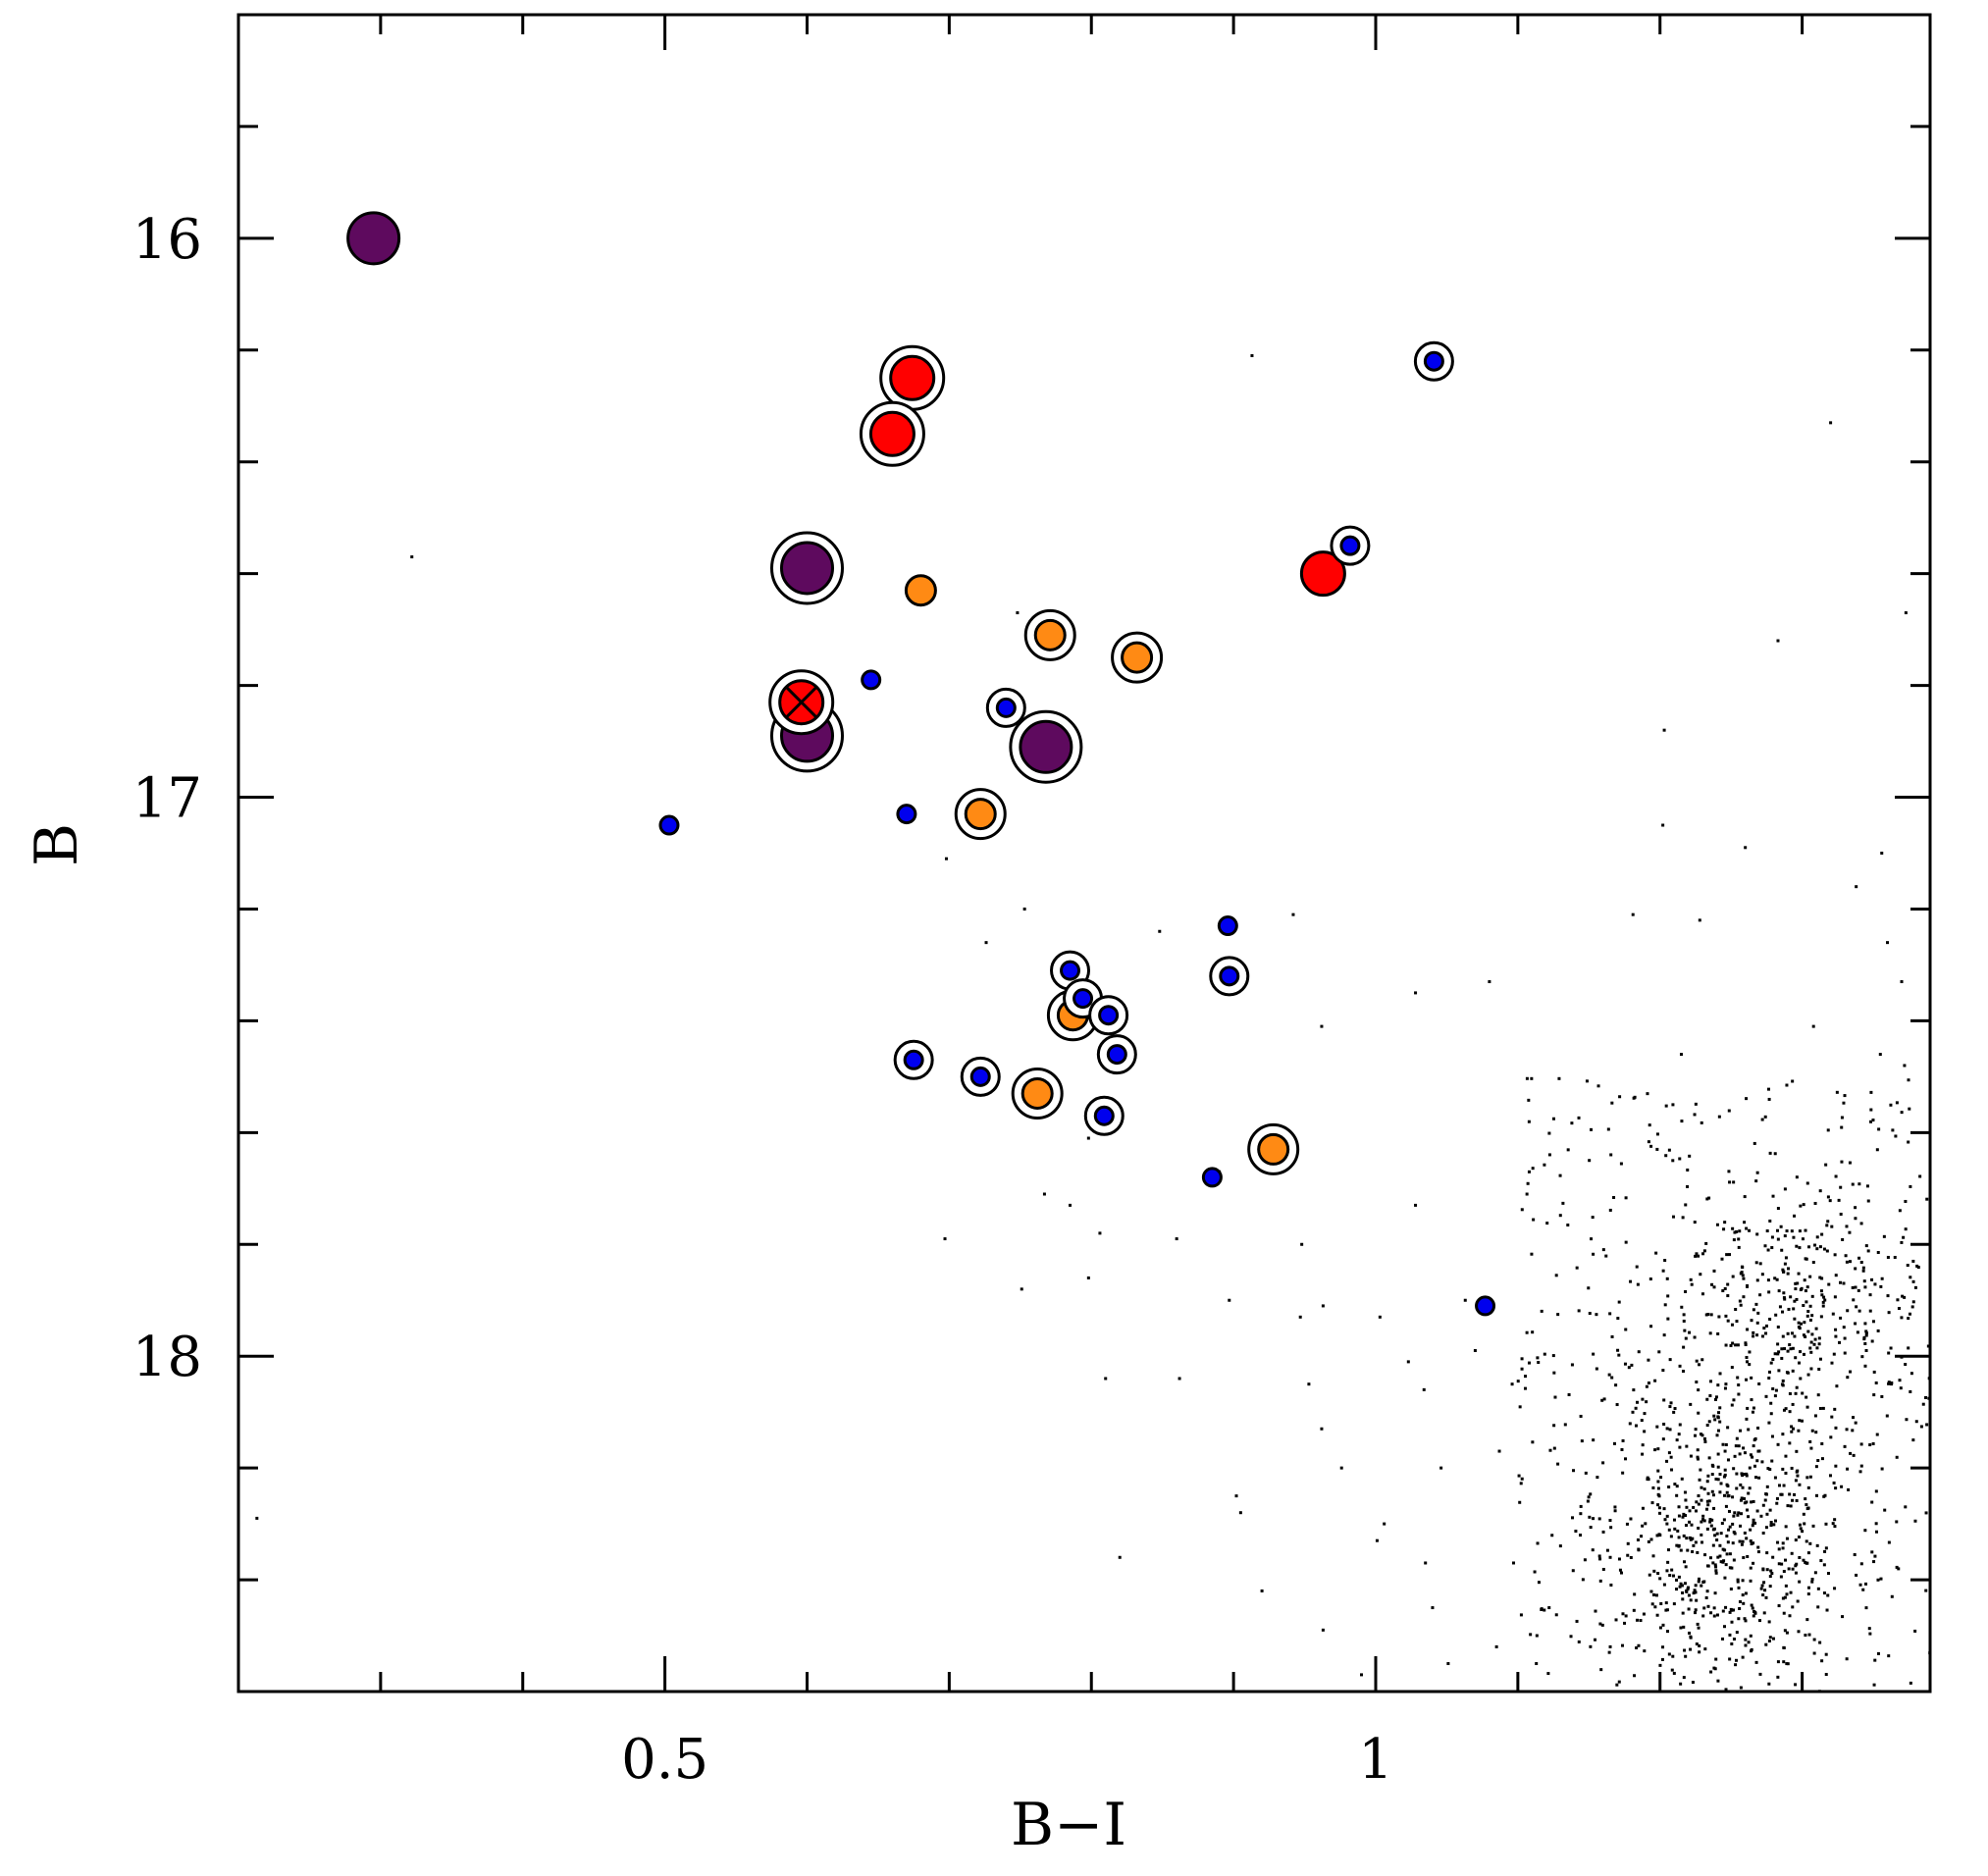 This screenshot has width=1988, height=1876. I want to click on orange-star, so click(1037, 1093).